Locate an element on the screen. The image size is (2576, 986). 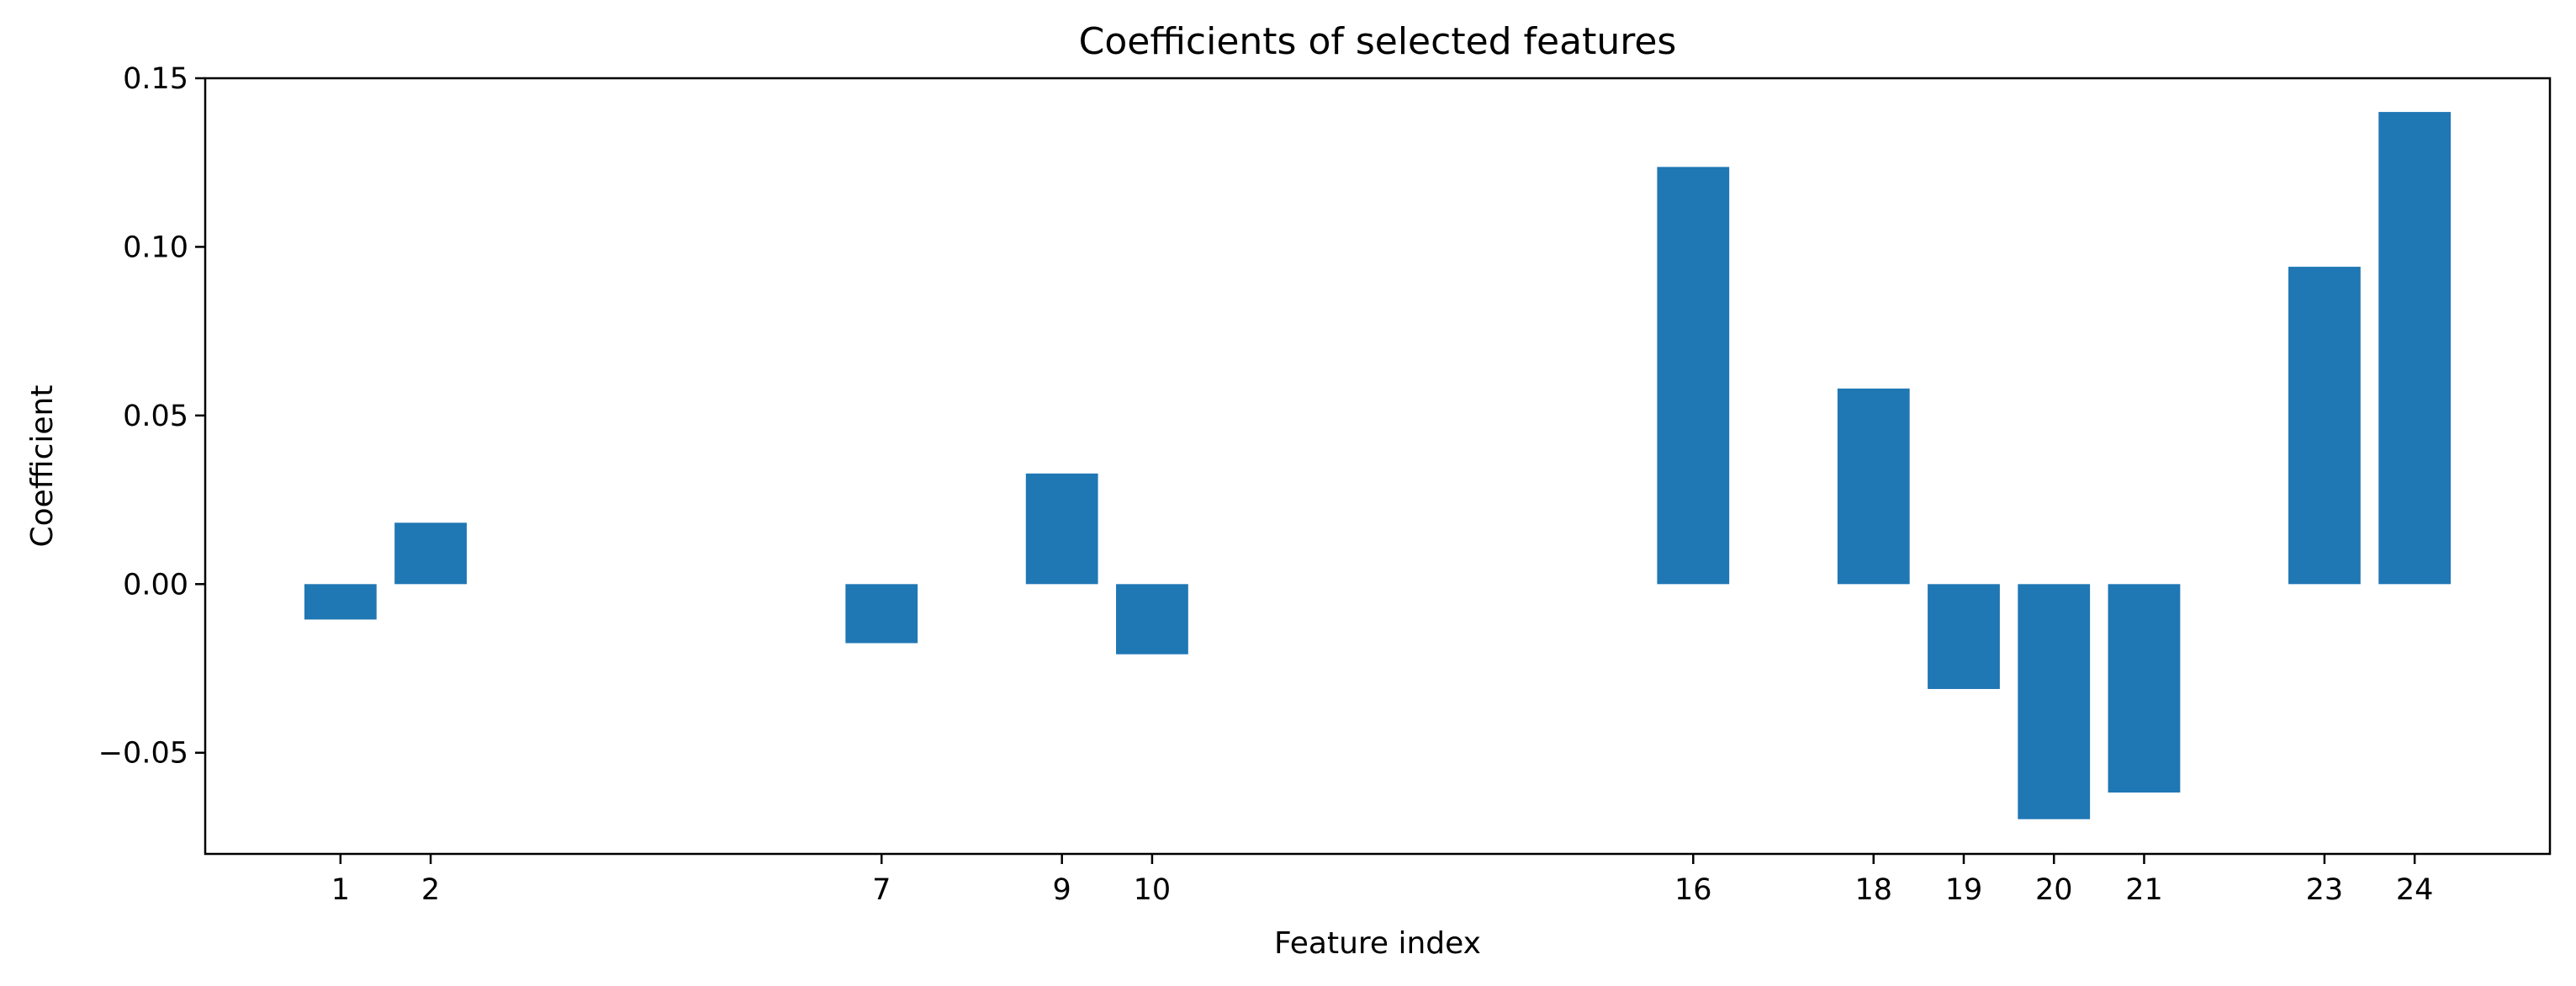
chart-title: Coefficients of selected features is located at coordinates (1378, 41).